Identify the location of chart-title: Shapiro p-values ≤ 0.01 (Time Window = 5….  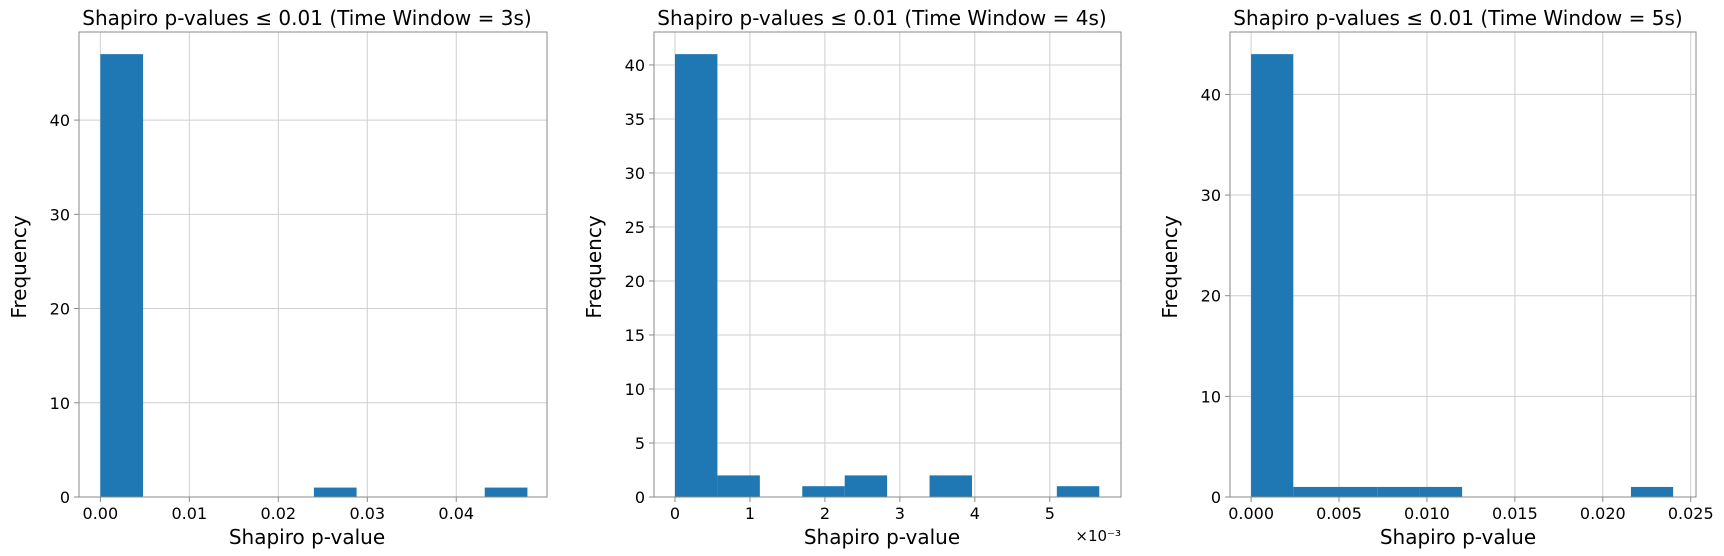
(1457, 18).